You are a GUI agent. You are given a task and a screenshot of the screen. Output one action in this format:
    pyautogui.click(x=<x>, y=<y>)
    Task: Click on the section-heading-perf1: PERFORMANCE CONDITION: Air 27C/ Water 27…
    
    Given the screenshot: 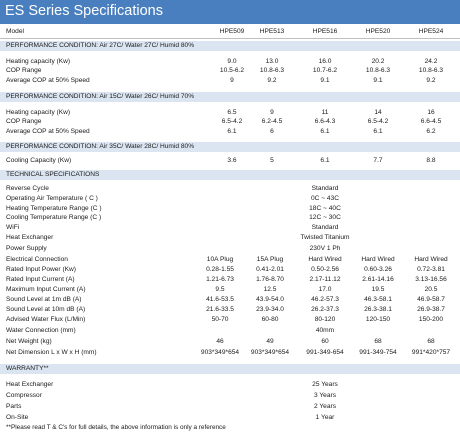 What is the action you would take?
    pyautogui.click(x=230, y=46)
    